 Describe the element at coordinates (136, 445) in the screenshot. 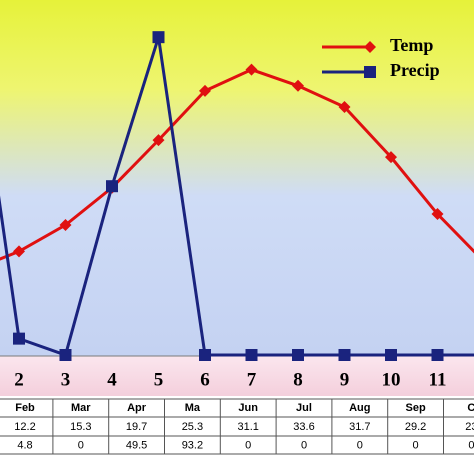

I see `table-cell: 49.5` at that location.